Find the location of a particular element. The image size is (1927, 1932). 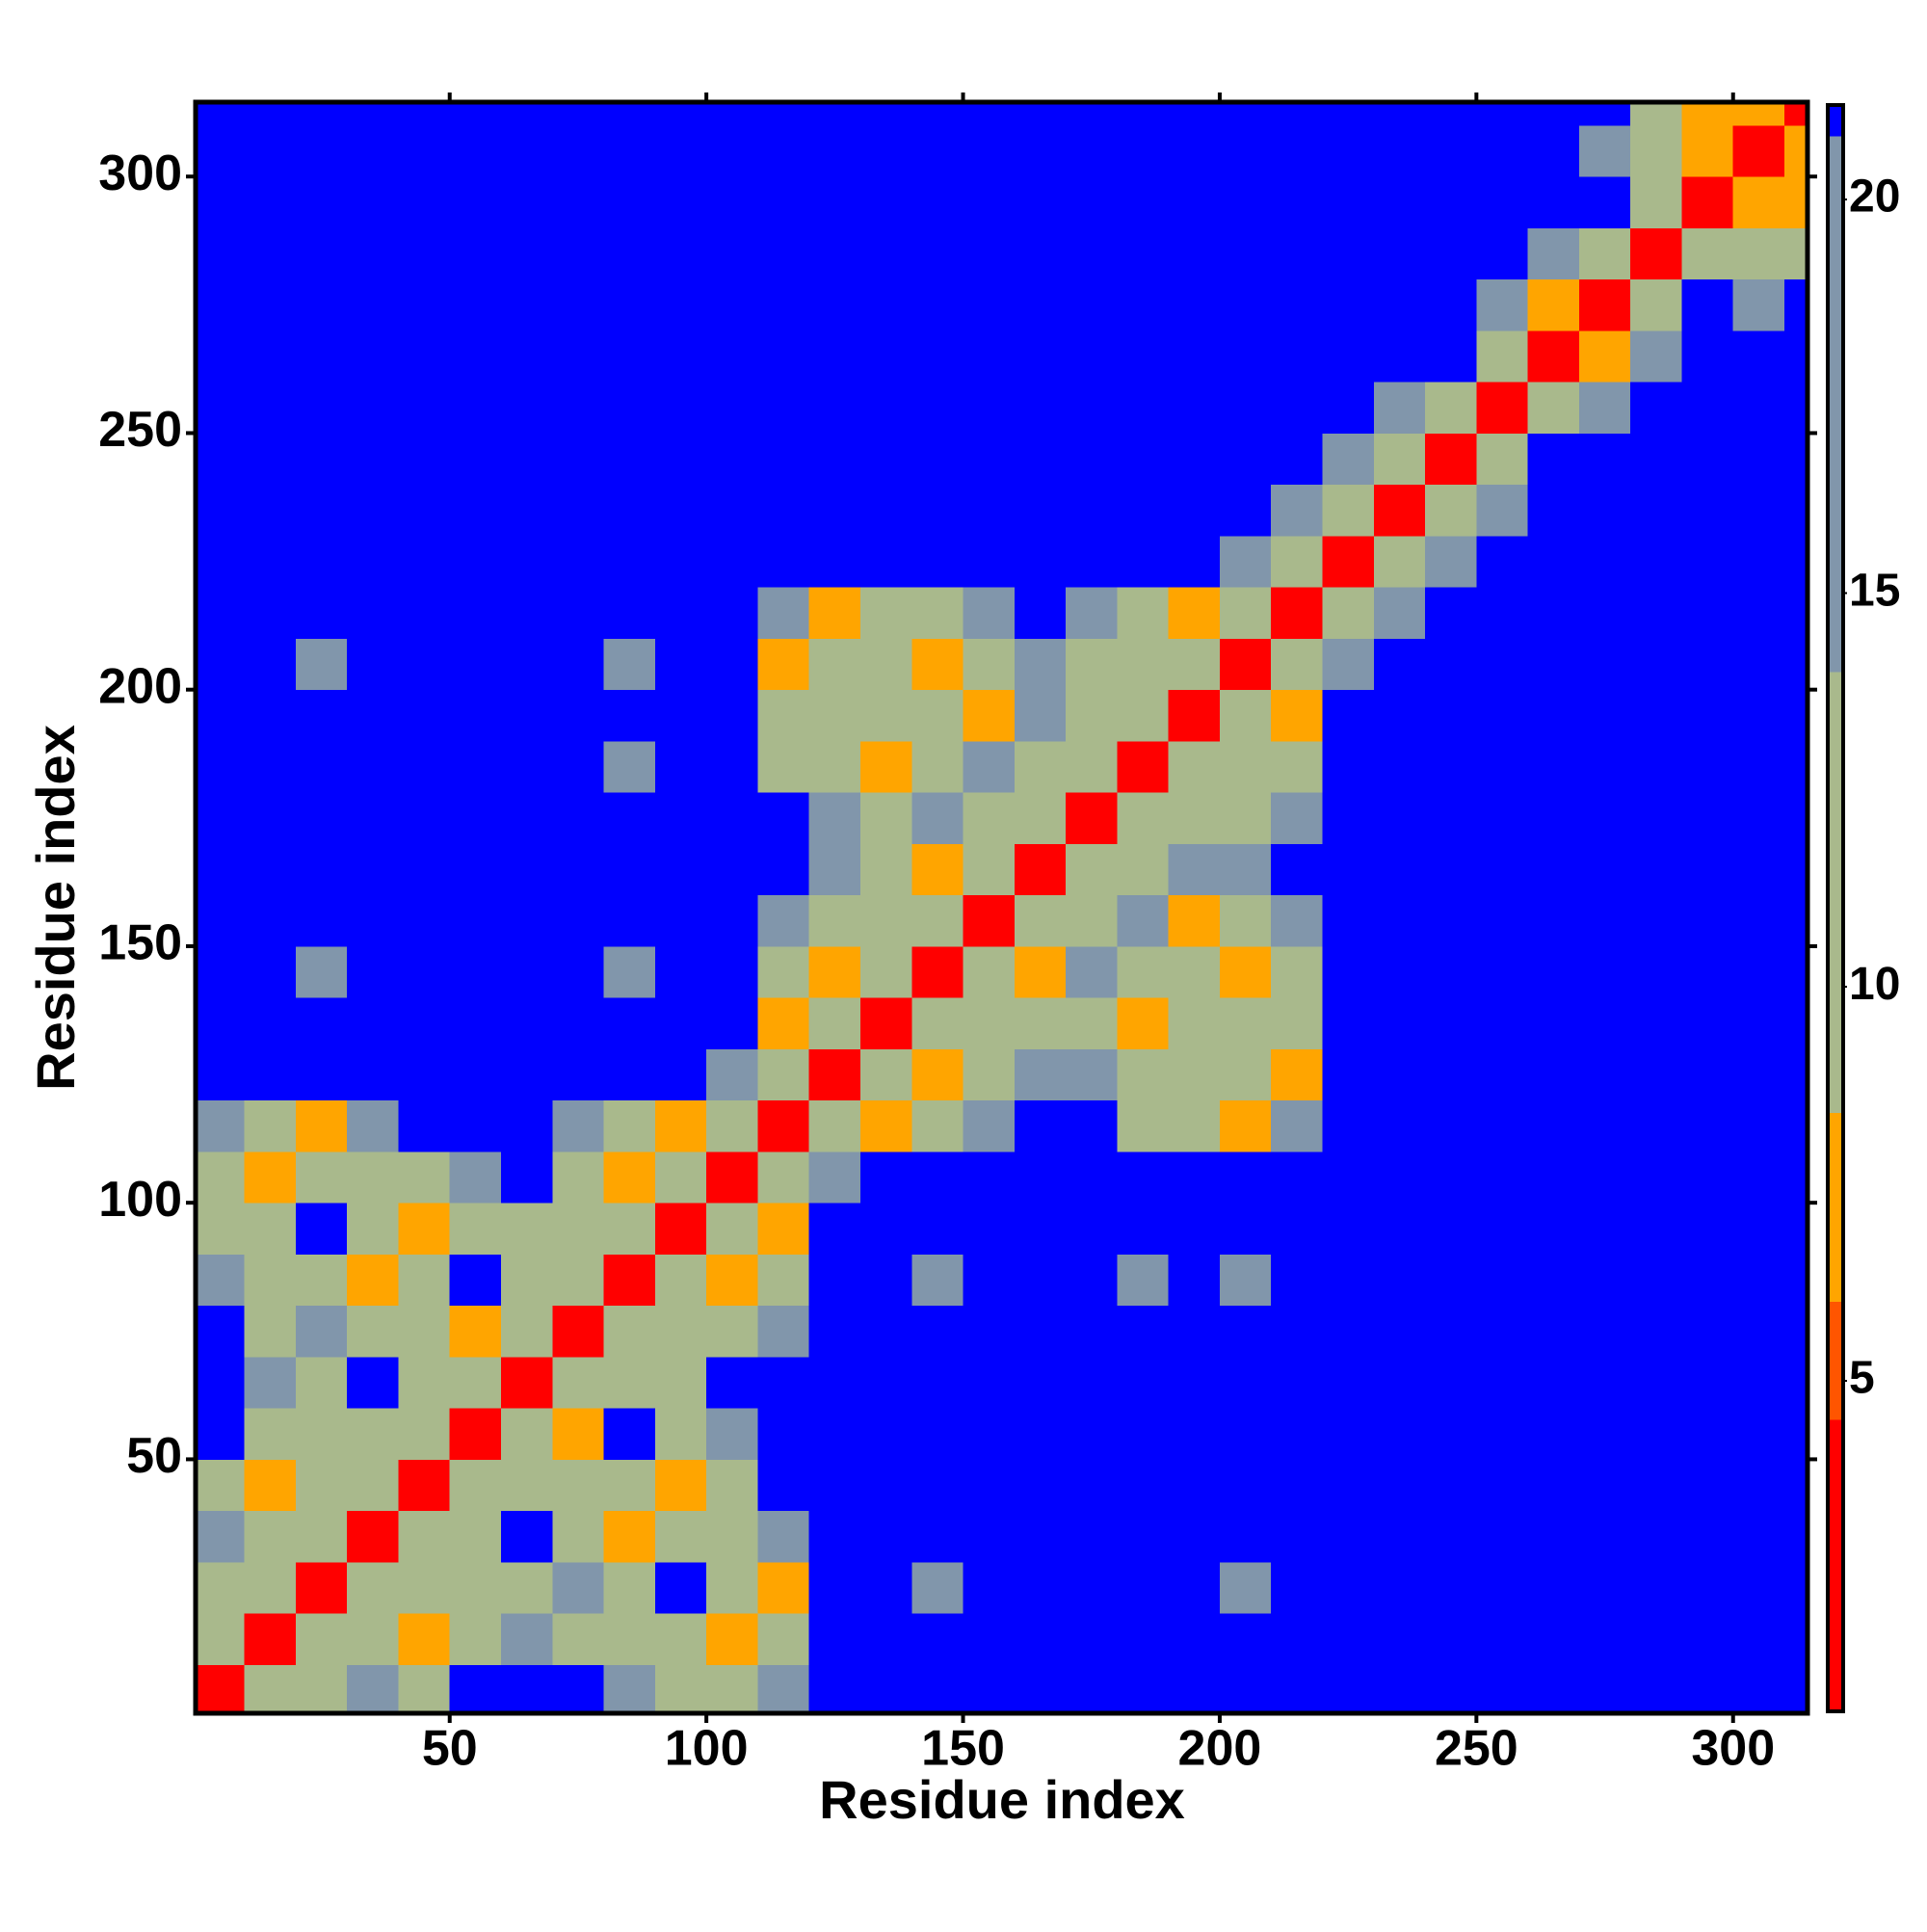

y-axis-label: Residue index is located at coordinates (55, 908).